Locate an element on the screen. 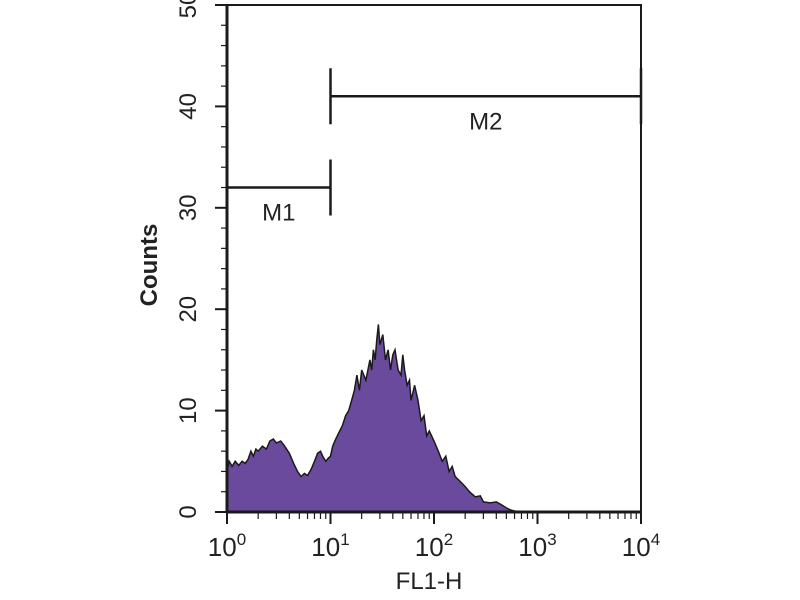  y-tick-label: 40 is located at coordinates (188, 106).